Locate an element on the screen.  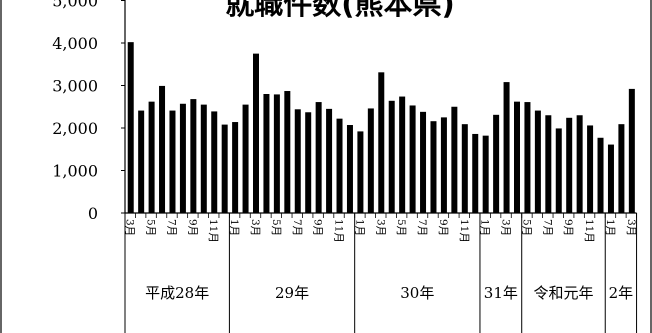
chart-title: 就職件数(熊本県) is located at coordinates (340, 10).